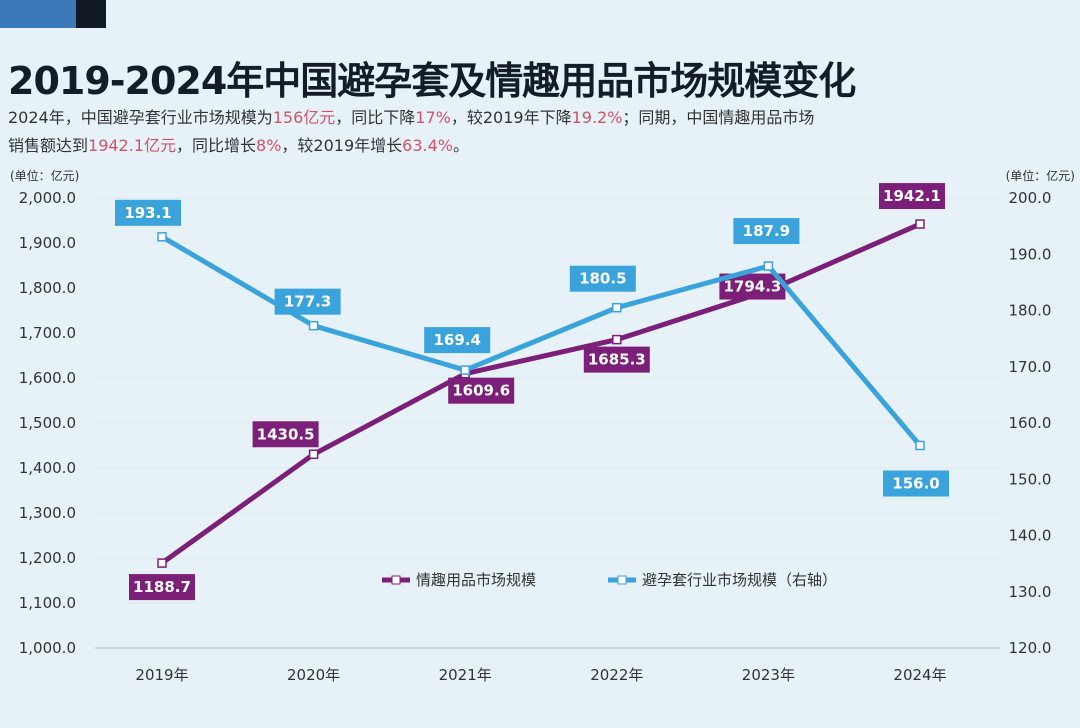 This screenshot has width=1080, height=728. What do you see at coordinates (304, 117) in the screenshot?
I see `subtitle-highlight: 156亿元` at bounding box center [304, 117].